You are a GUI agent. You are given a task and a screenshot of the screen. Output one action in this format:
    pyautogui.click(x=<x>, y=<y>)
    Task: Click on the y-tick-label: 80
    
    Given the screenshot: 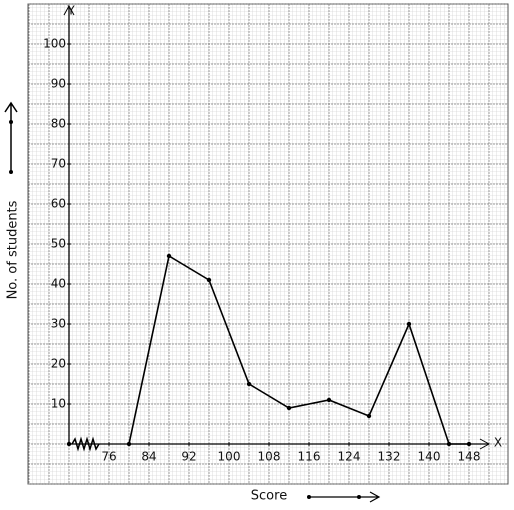 What is the action you would take?
    pyautogui.click(x=58, y=124)
    